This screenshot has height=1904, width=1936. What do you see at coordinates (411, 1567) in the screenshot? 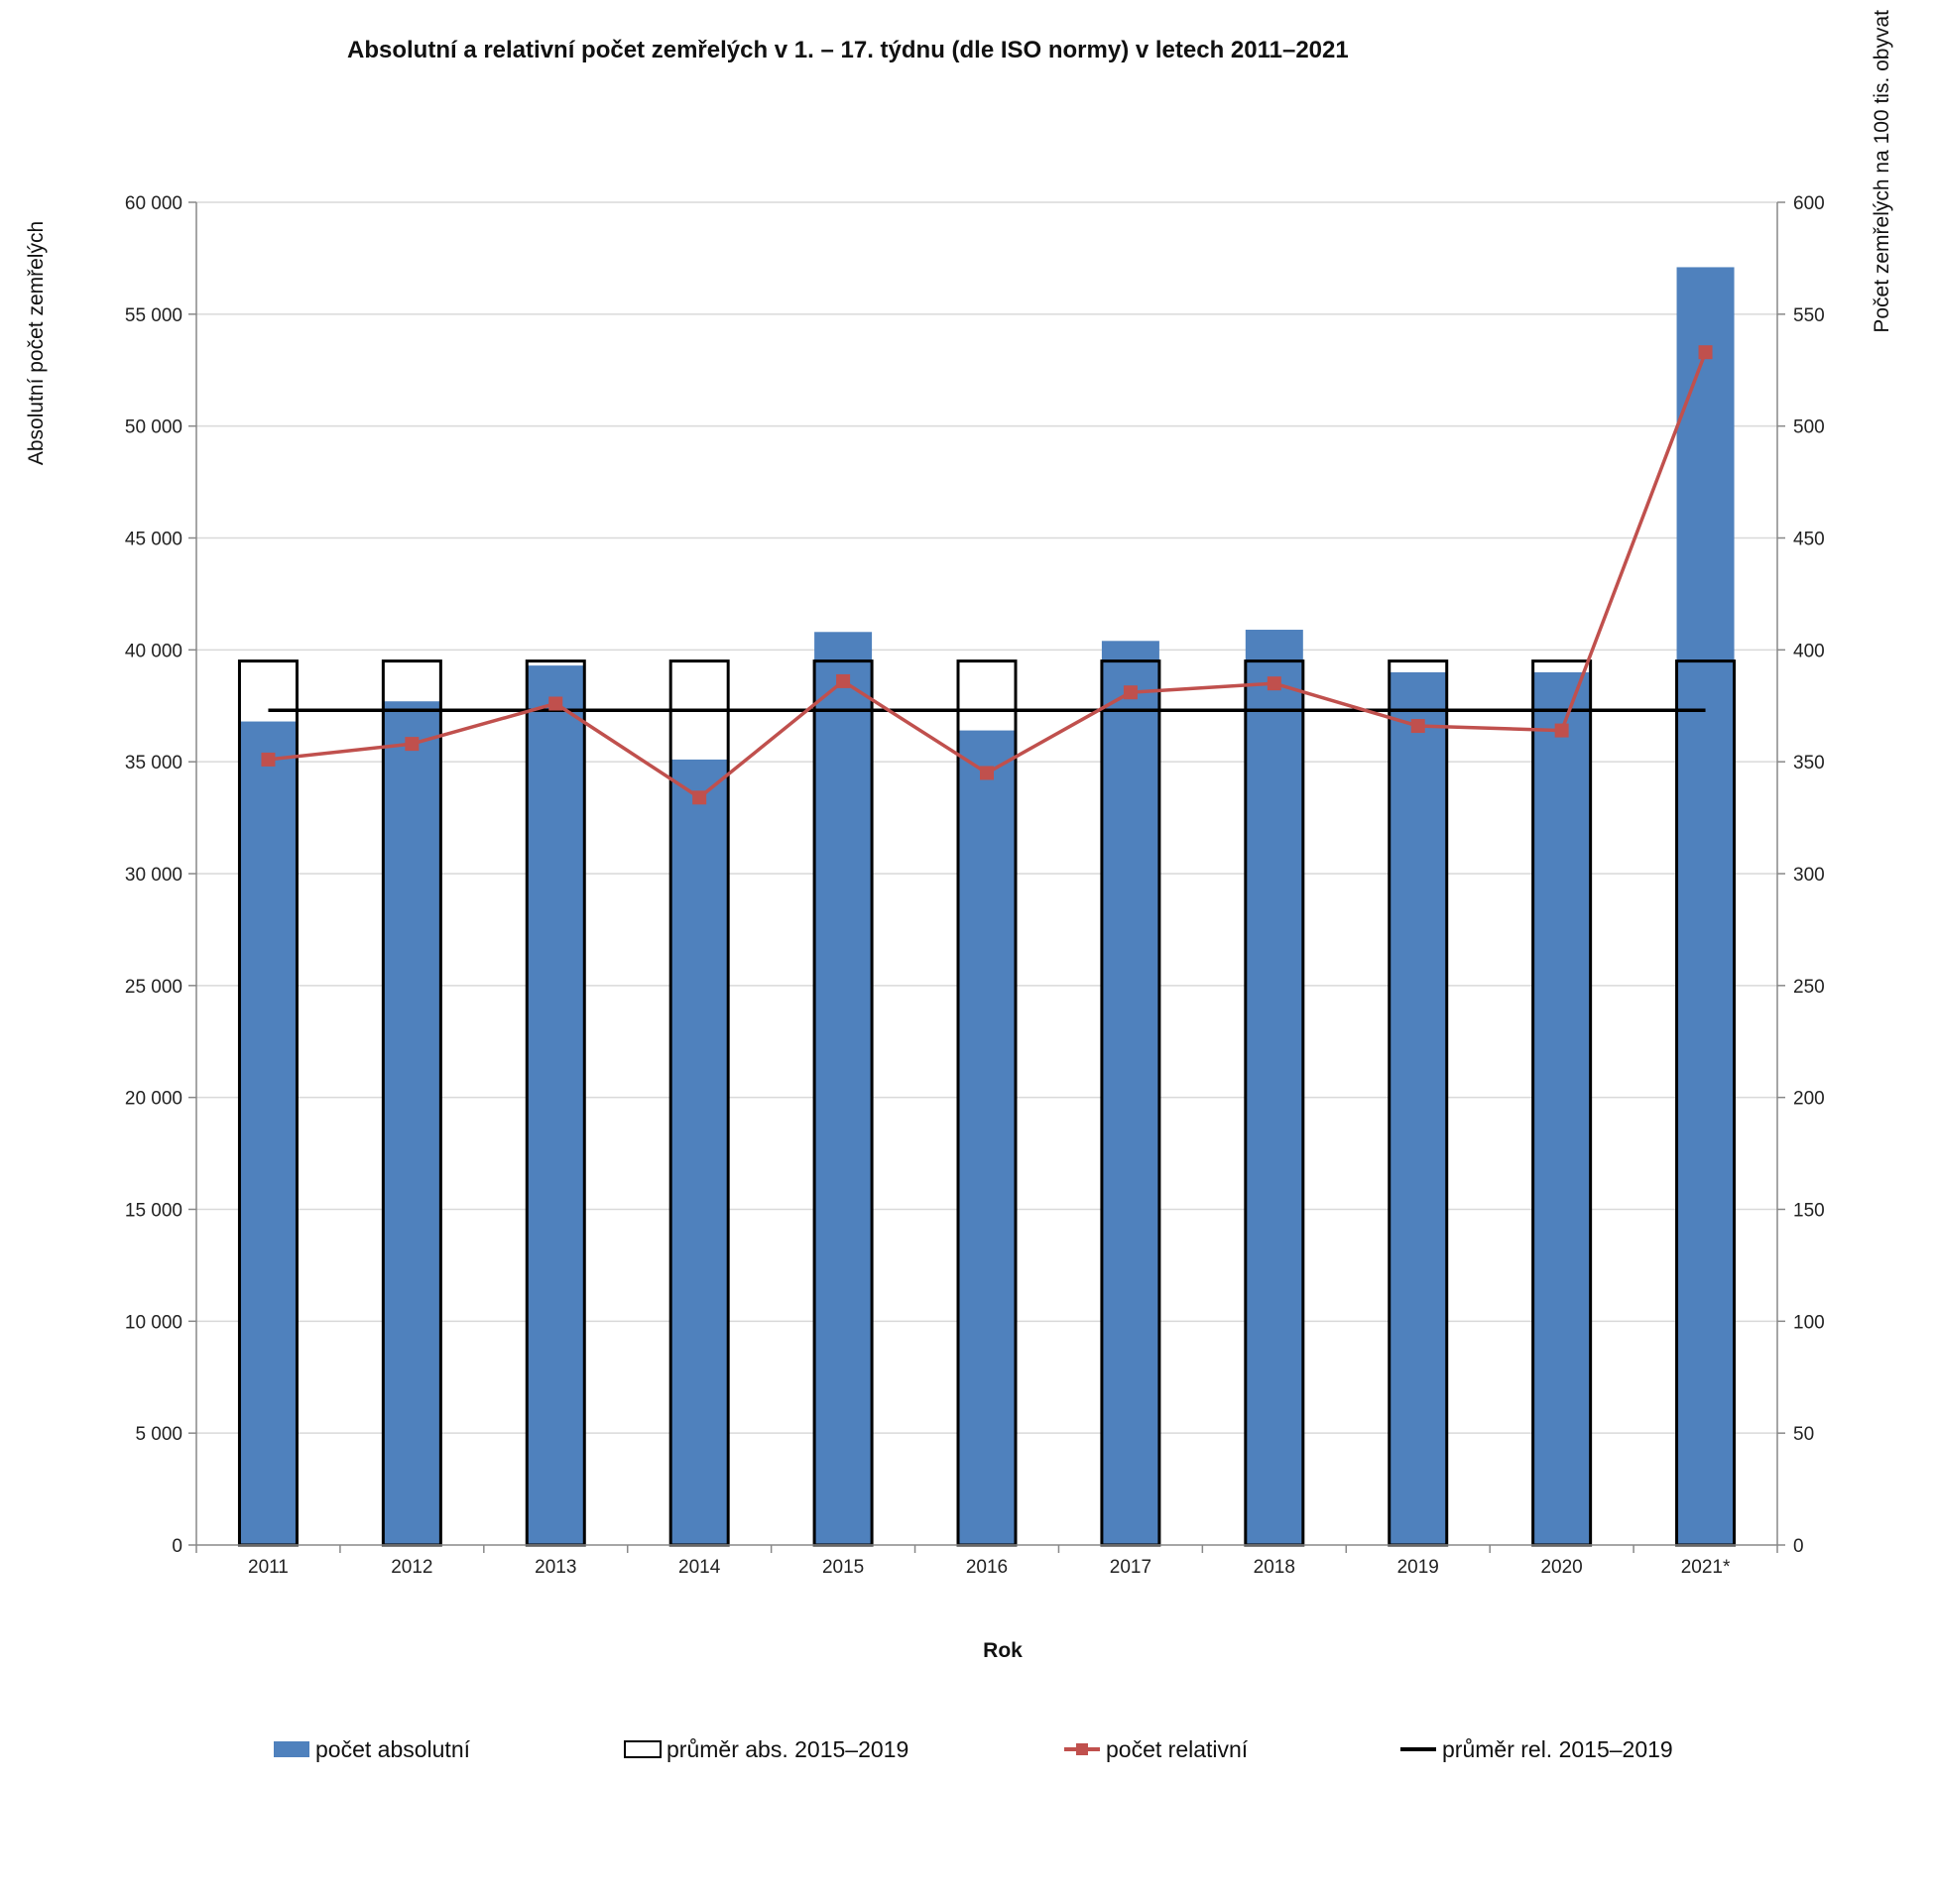
I see `x-tick-label: 2012` at bounding box center [411, 1567].